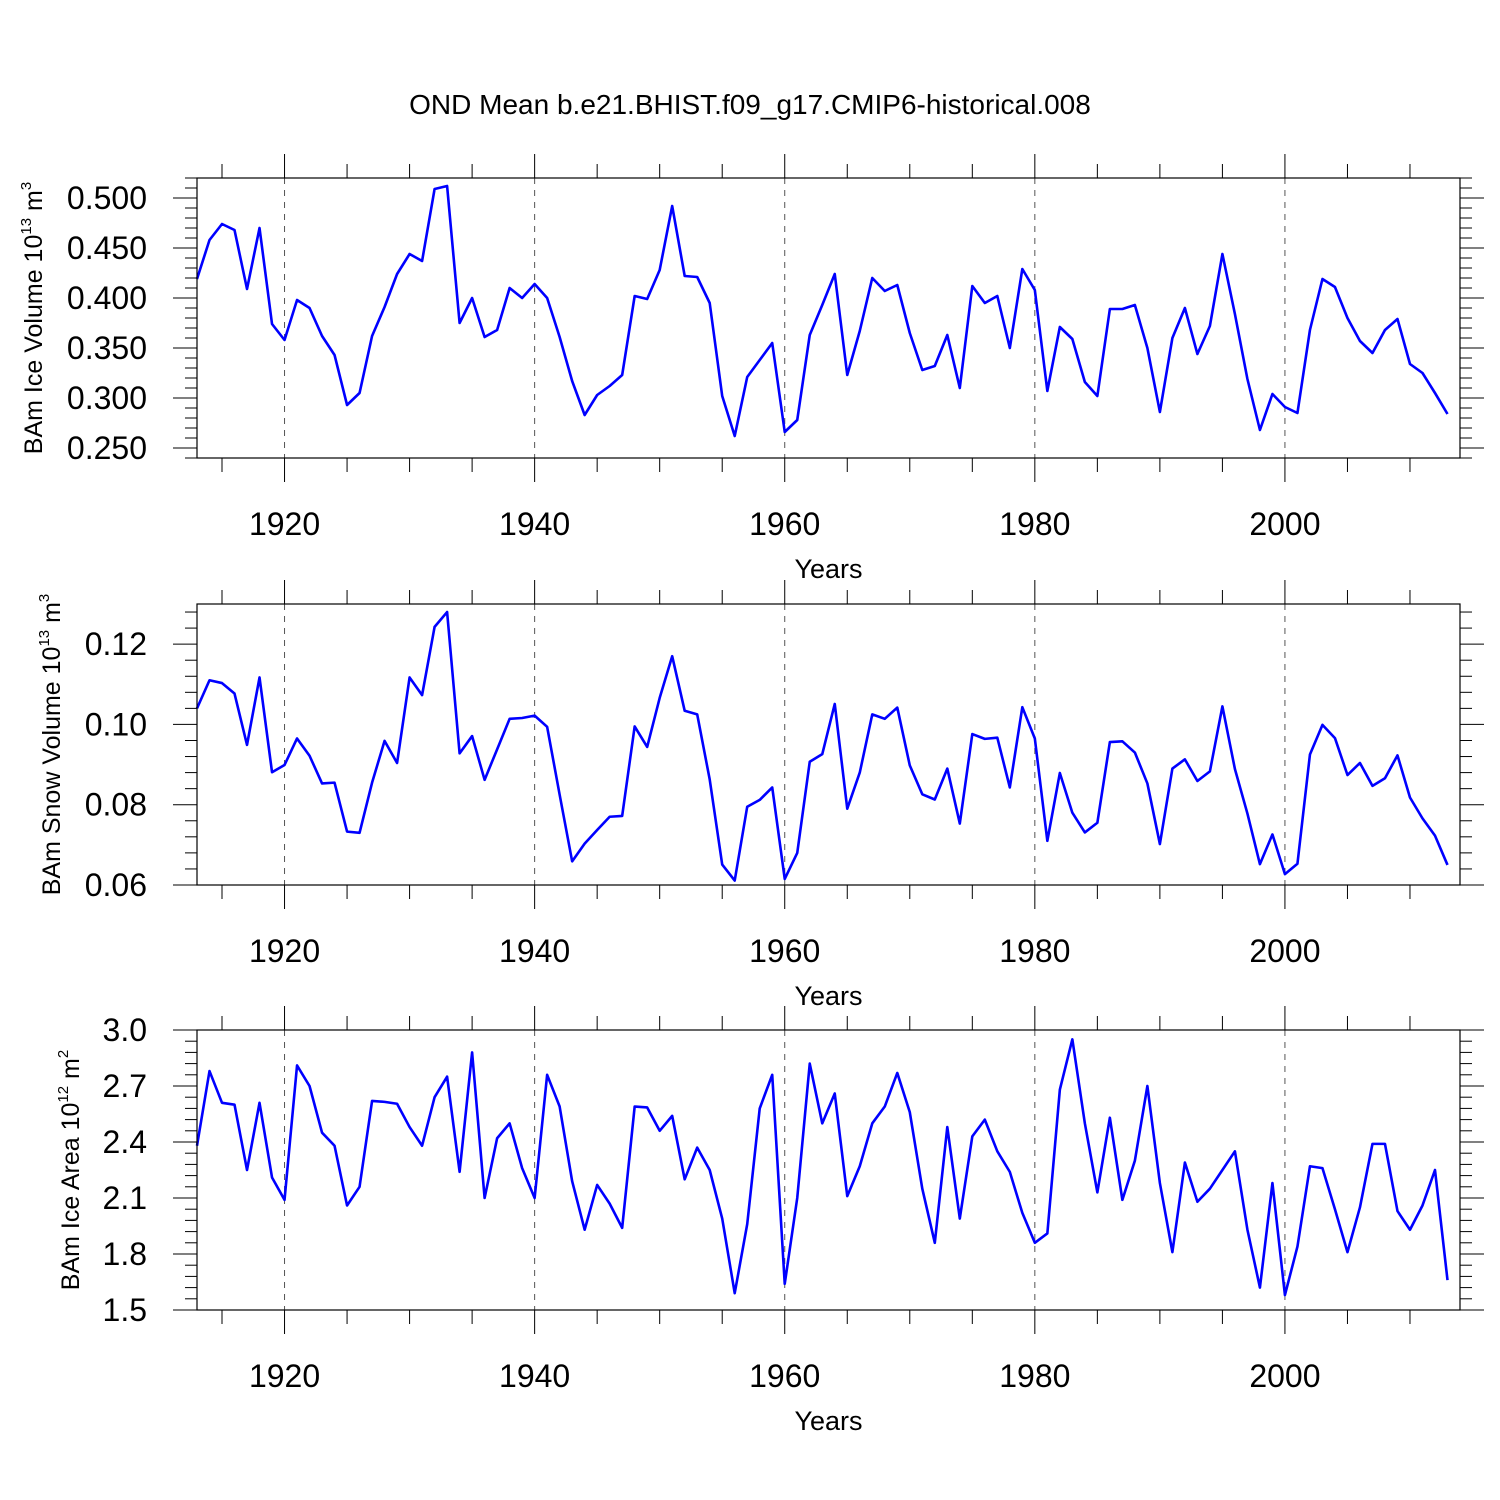  I want to click on y-tick-label: 0.08, so click(116, 805).